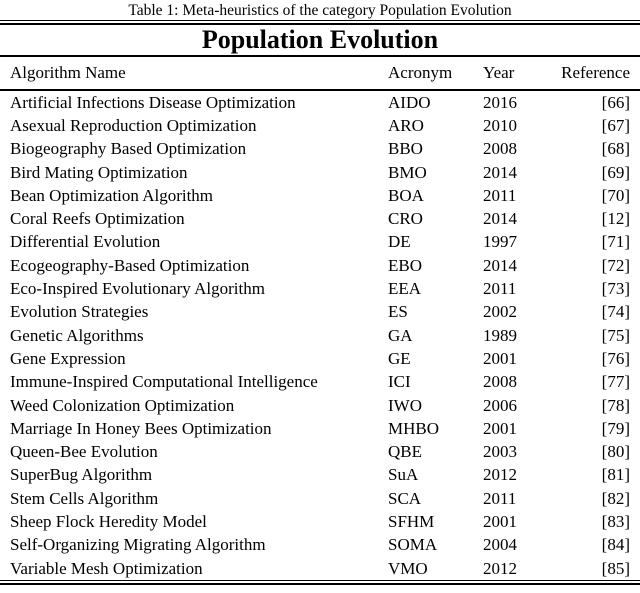  Describe the element at coordinates (99, 172) in the screenshot. I see `algorithm-name-cell: Bird Mating Optimization` at that location.